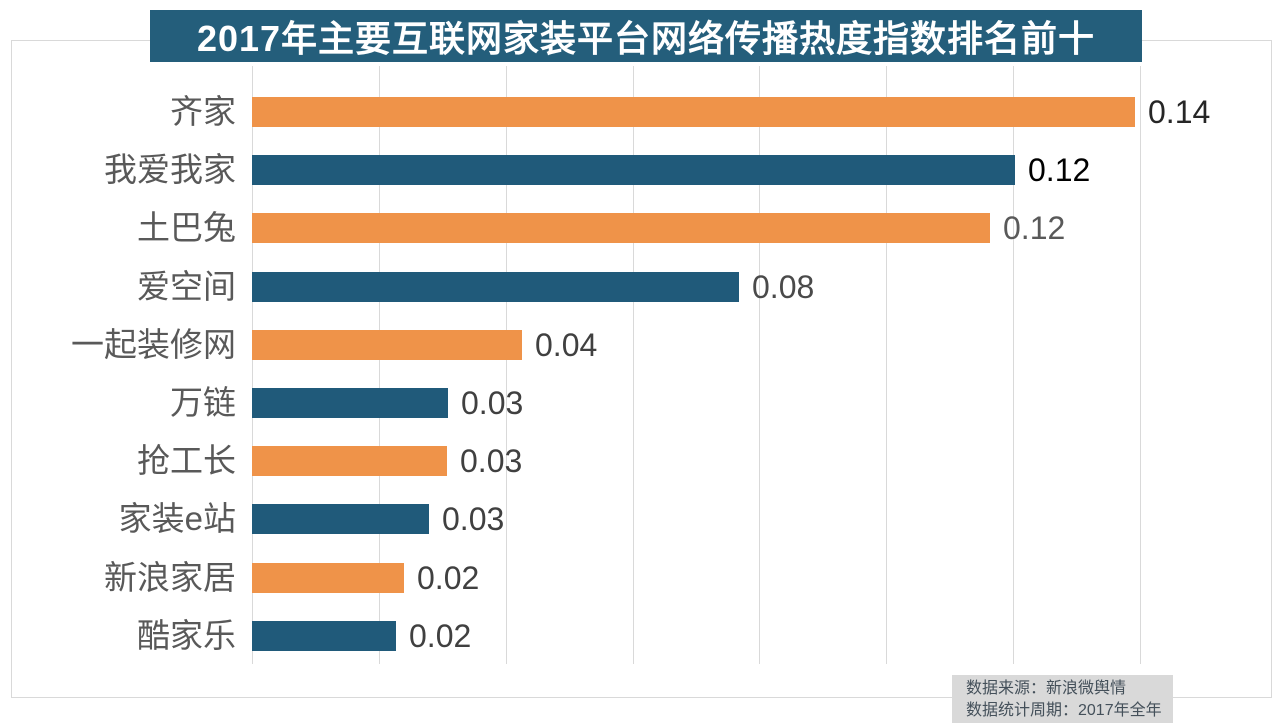 This screenshot has width=1282, height=723. Describe the element at coordinates (349, 461) in the screenshot. I see `bar-抢工长` at that location.